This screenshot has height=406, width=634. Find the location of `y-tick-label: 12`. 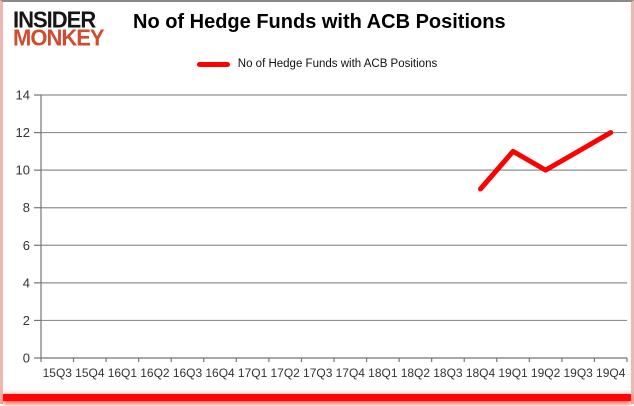

y-tick-label: 12 is located at coordinates (23, 132).